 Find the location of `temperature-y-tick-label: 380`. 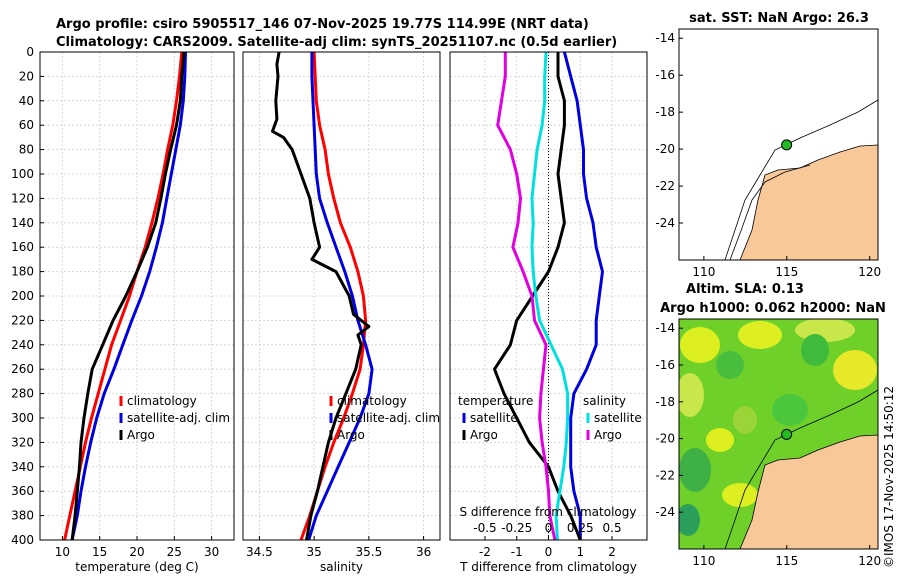

temperature-y-tick-label: 380 is located at coordinates (22, 516).